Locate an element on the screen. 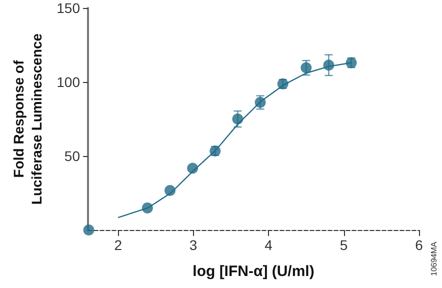  x-axis-title: log [IFN-α] (U/ml) is located at coordinates (253, 271).